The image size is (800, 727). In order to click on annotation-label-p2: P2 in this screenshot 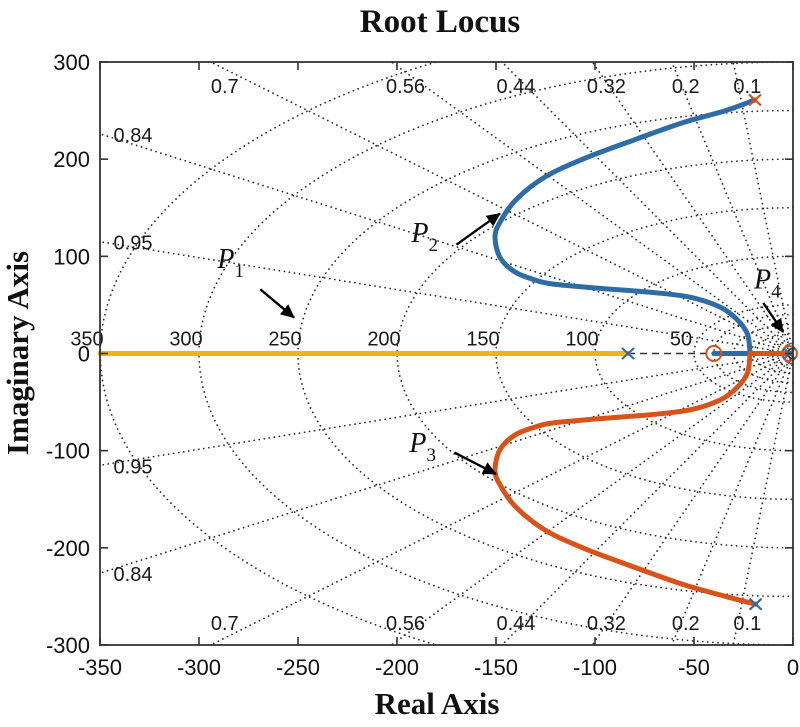, I will do `click(424, 237)`.